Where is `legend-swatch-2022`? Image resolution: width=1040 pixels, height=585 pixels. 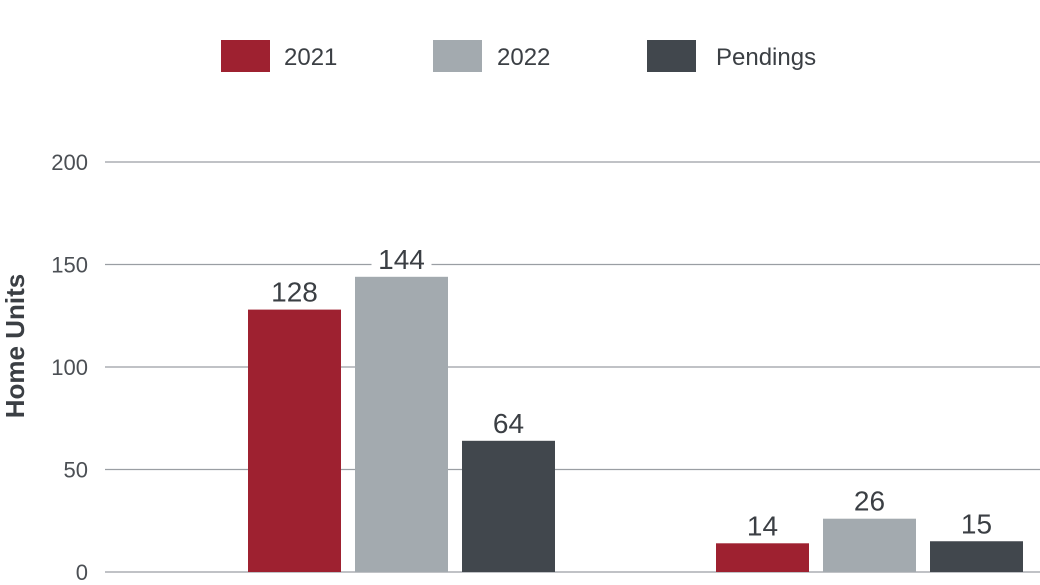
legend-swatch-2022 is located at coordinates (457, 56).